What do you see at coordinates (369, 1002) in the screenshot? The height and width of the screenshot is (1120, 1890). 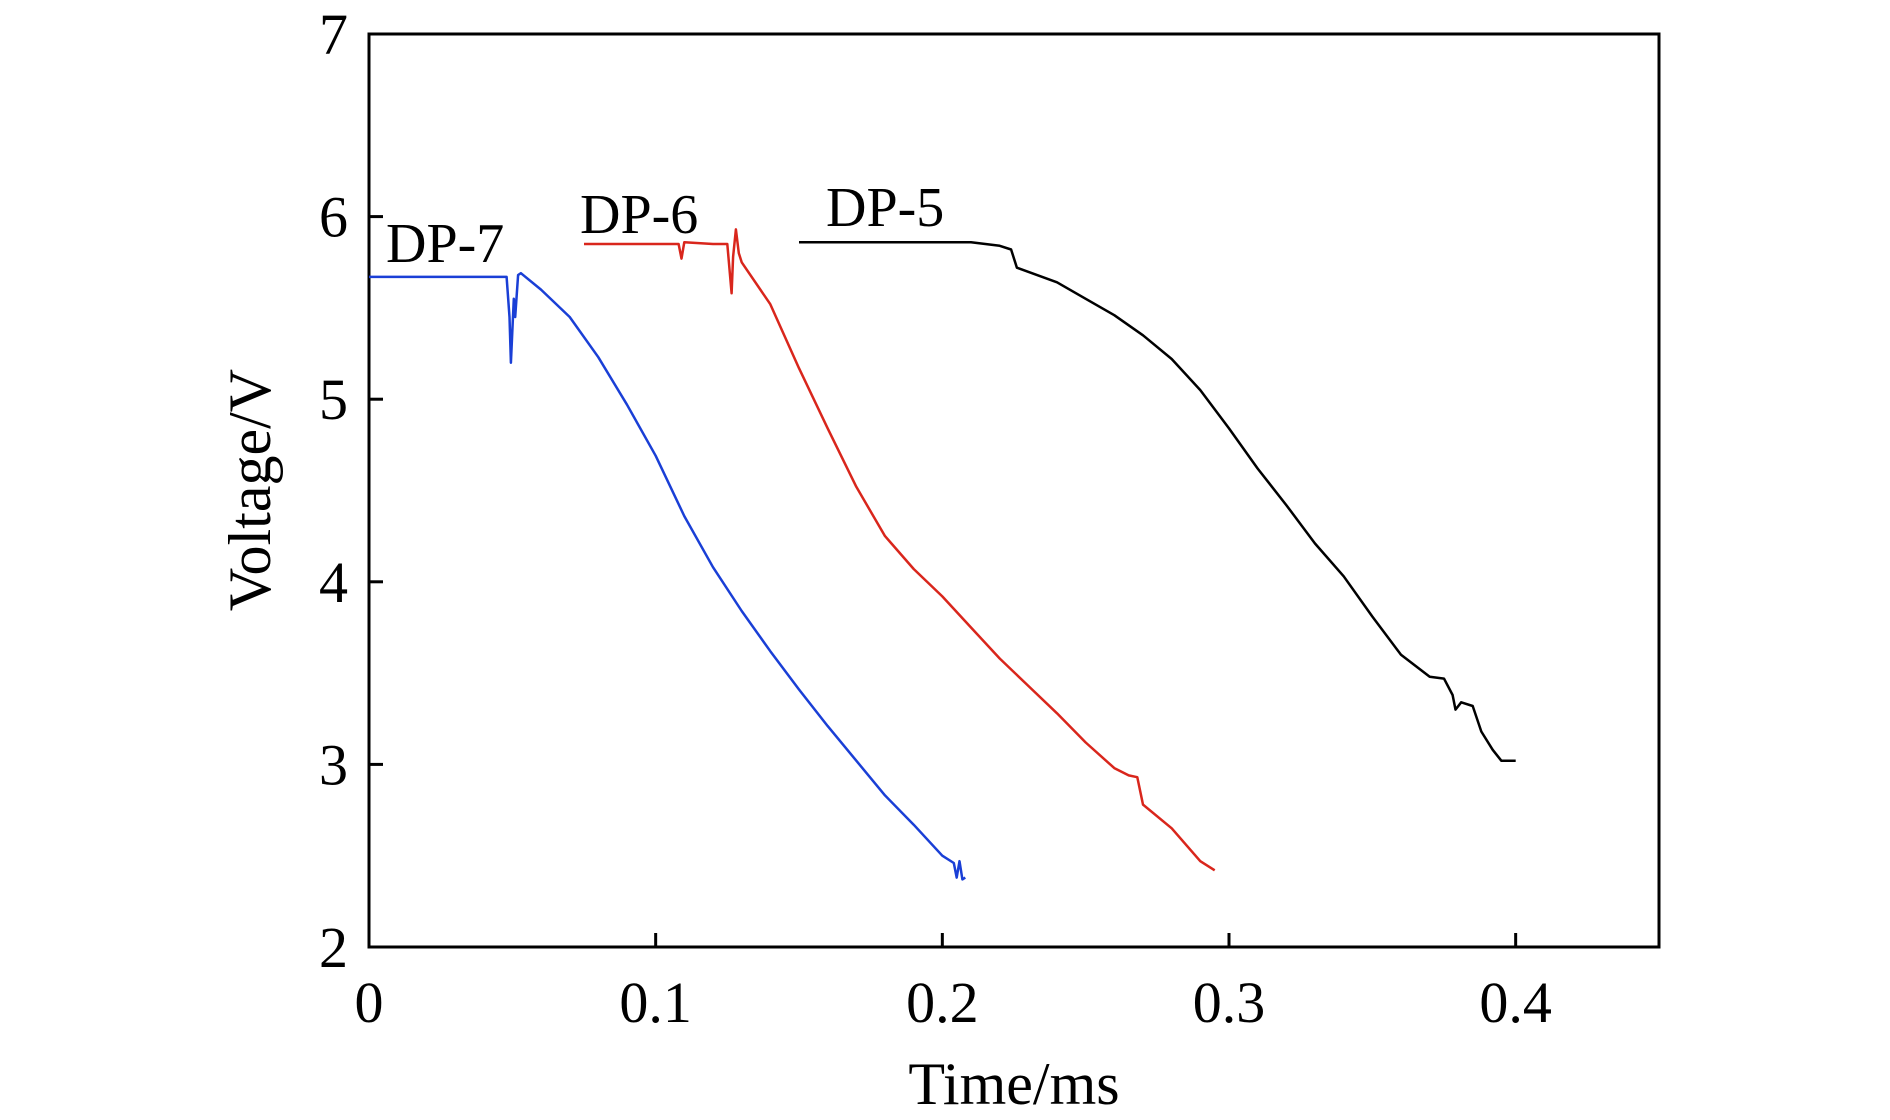 I see `x-tick-label: 0` at bounding box center [369, 1002].